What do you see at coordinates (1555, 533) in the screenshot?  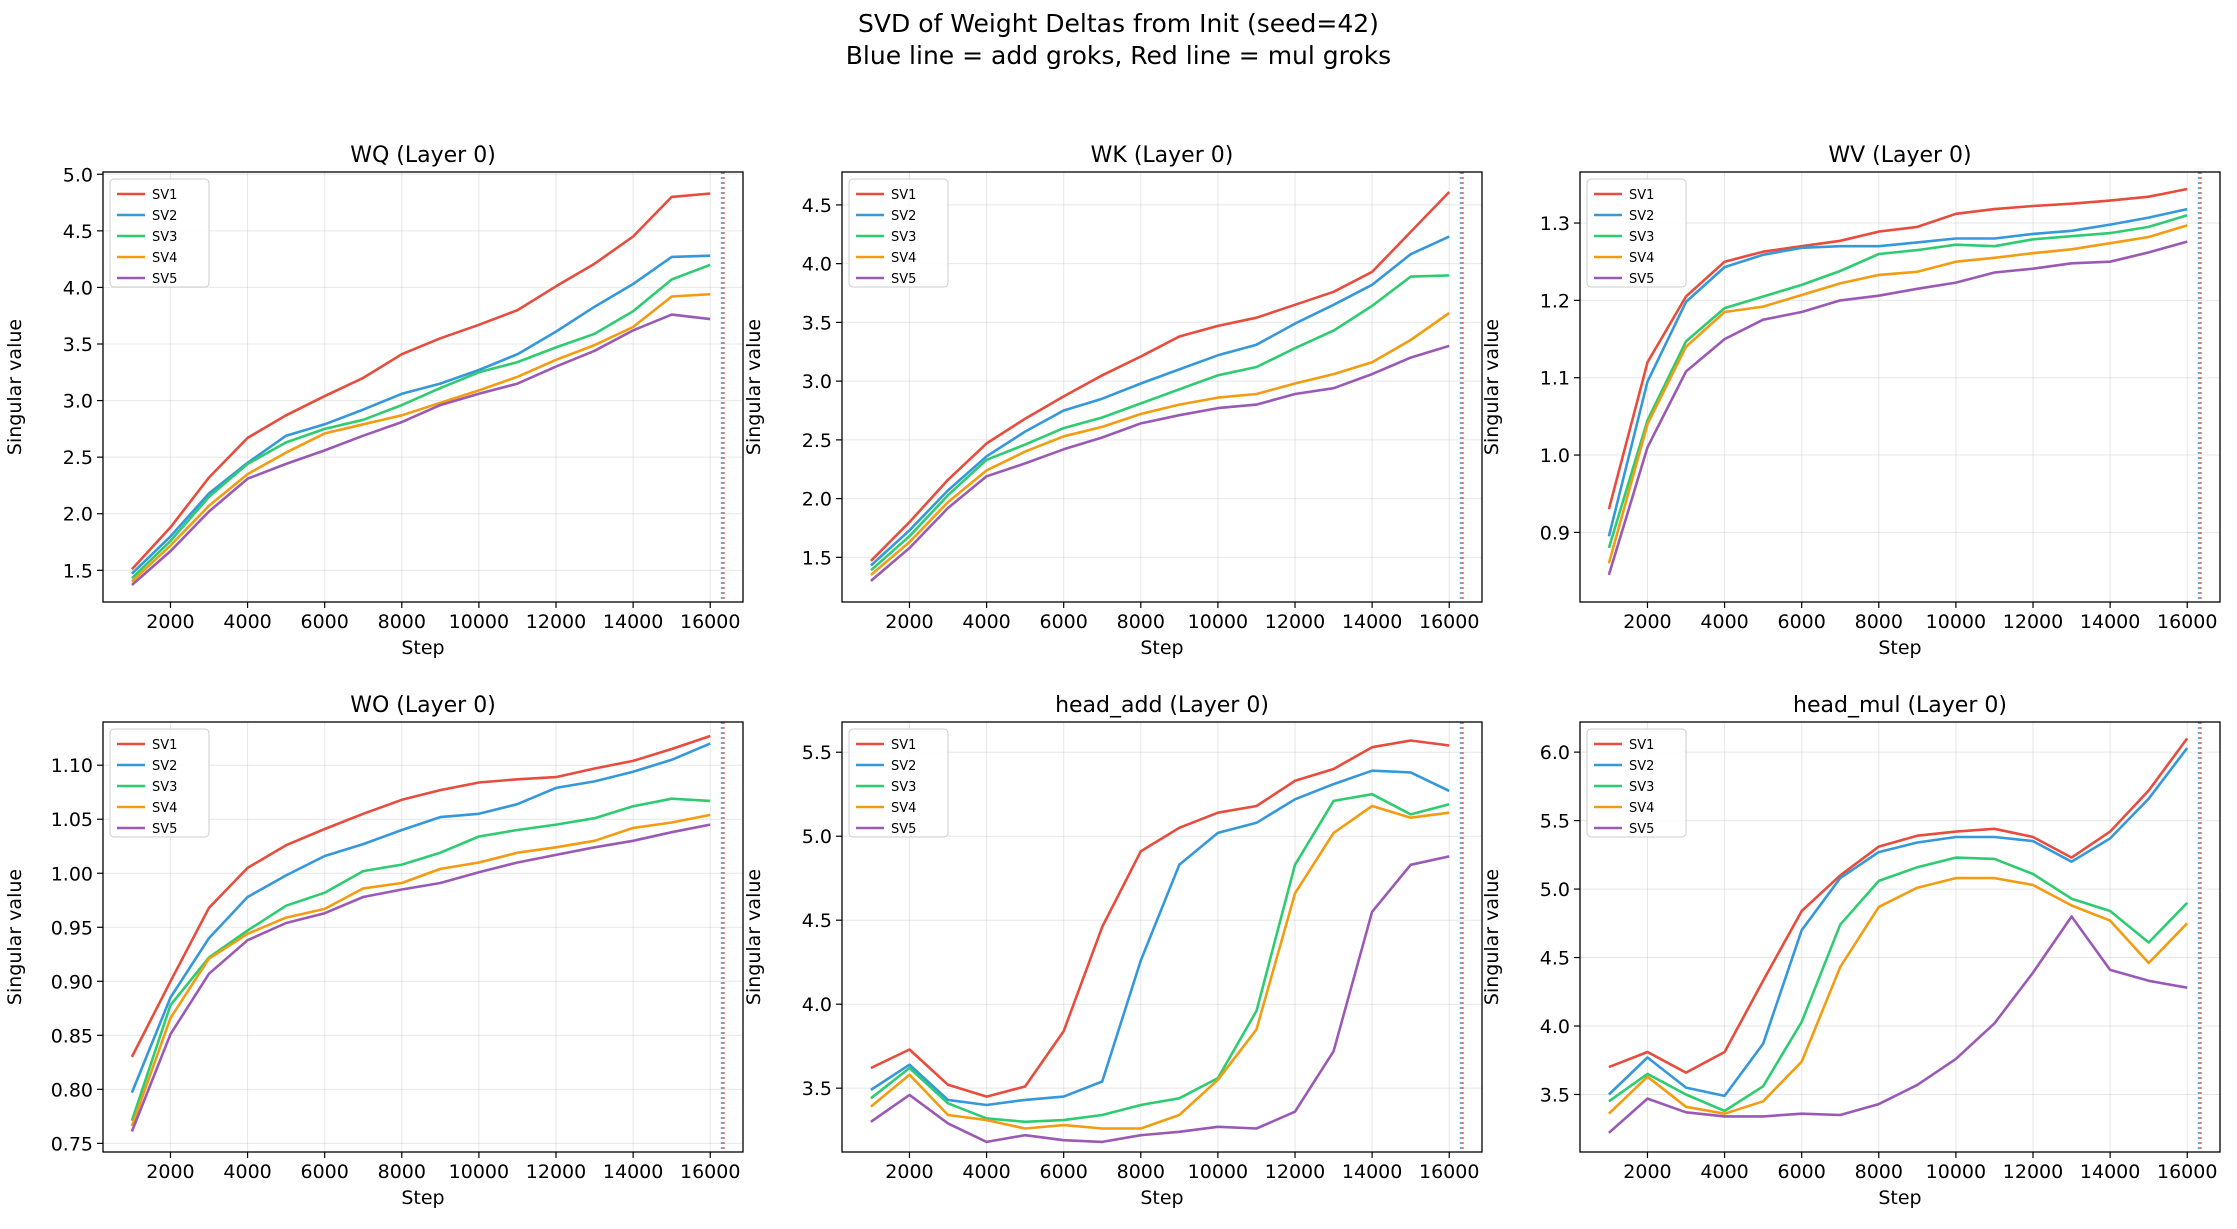 I see `y-tick-label: 0.9` at bounding box center [1555, 533].